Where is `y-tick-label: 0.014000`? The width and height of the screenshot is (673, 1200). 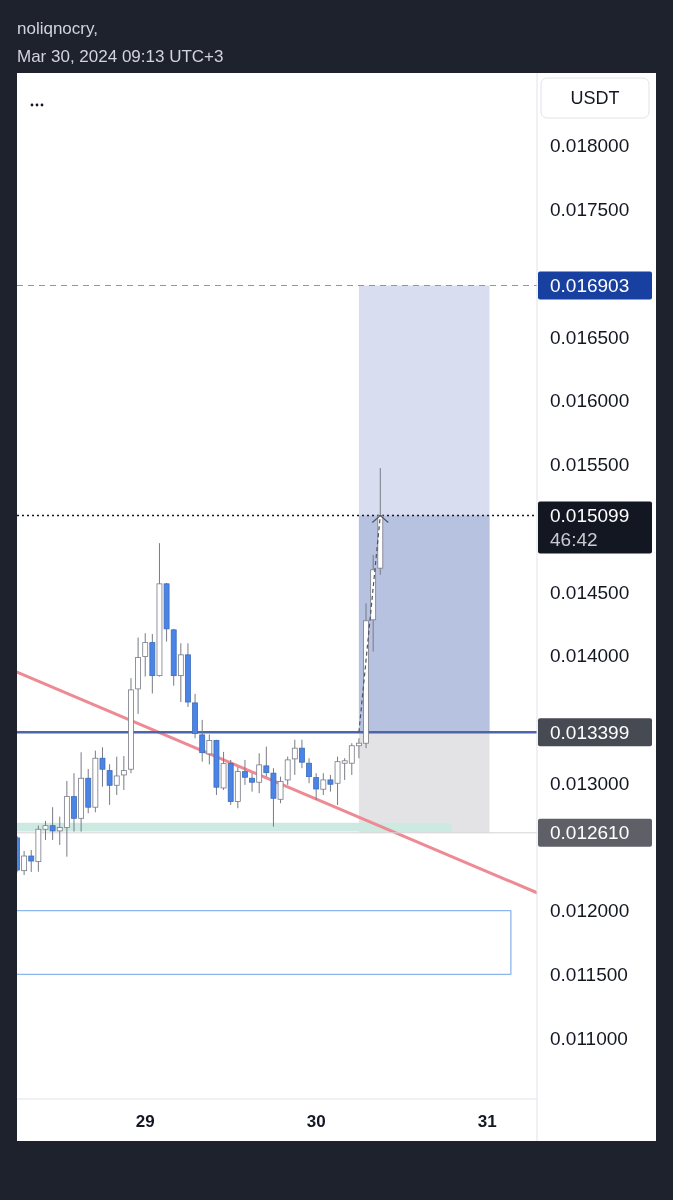 y-tick-label: 0.014000 is located at coordinates (590, 656).